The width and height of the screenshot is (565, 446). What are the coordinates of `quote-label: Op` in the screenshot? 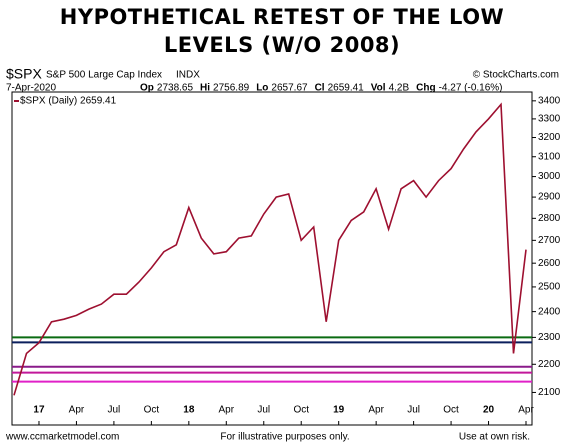 It's located at (147, 88).